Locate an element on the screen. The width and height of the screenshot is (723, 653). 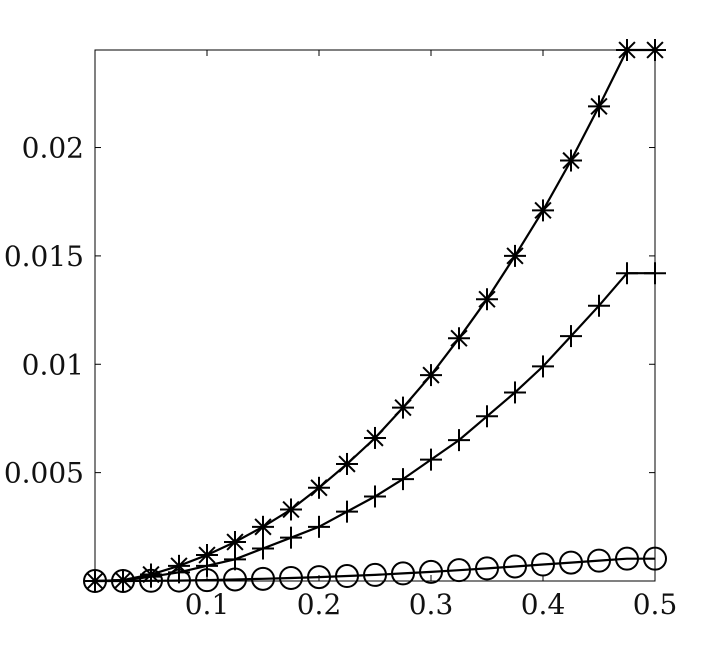
series-circle is located at coordinates (375, 569).